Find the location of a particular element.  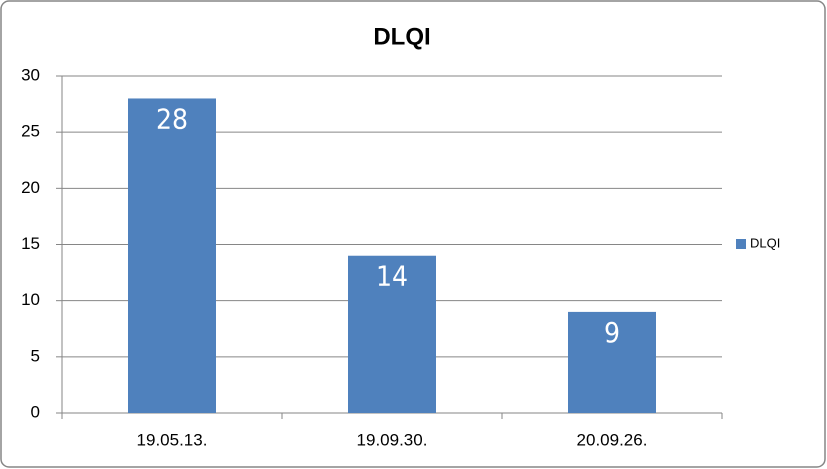

y-tick-label: 5 is located at coordinates (35, 355).